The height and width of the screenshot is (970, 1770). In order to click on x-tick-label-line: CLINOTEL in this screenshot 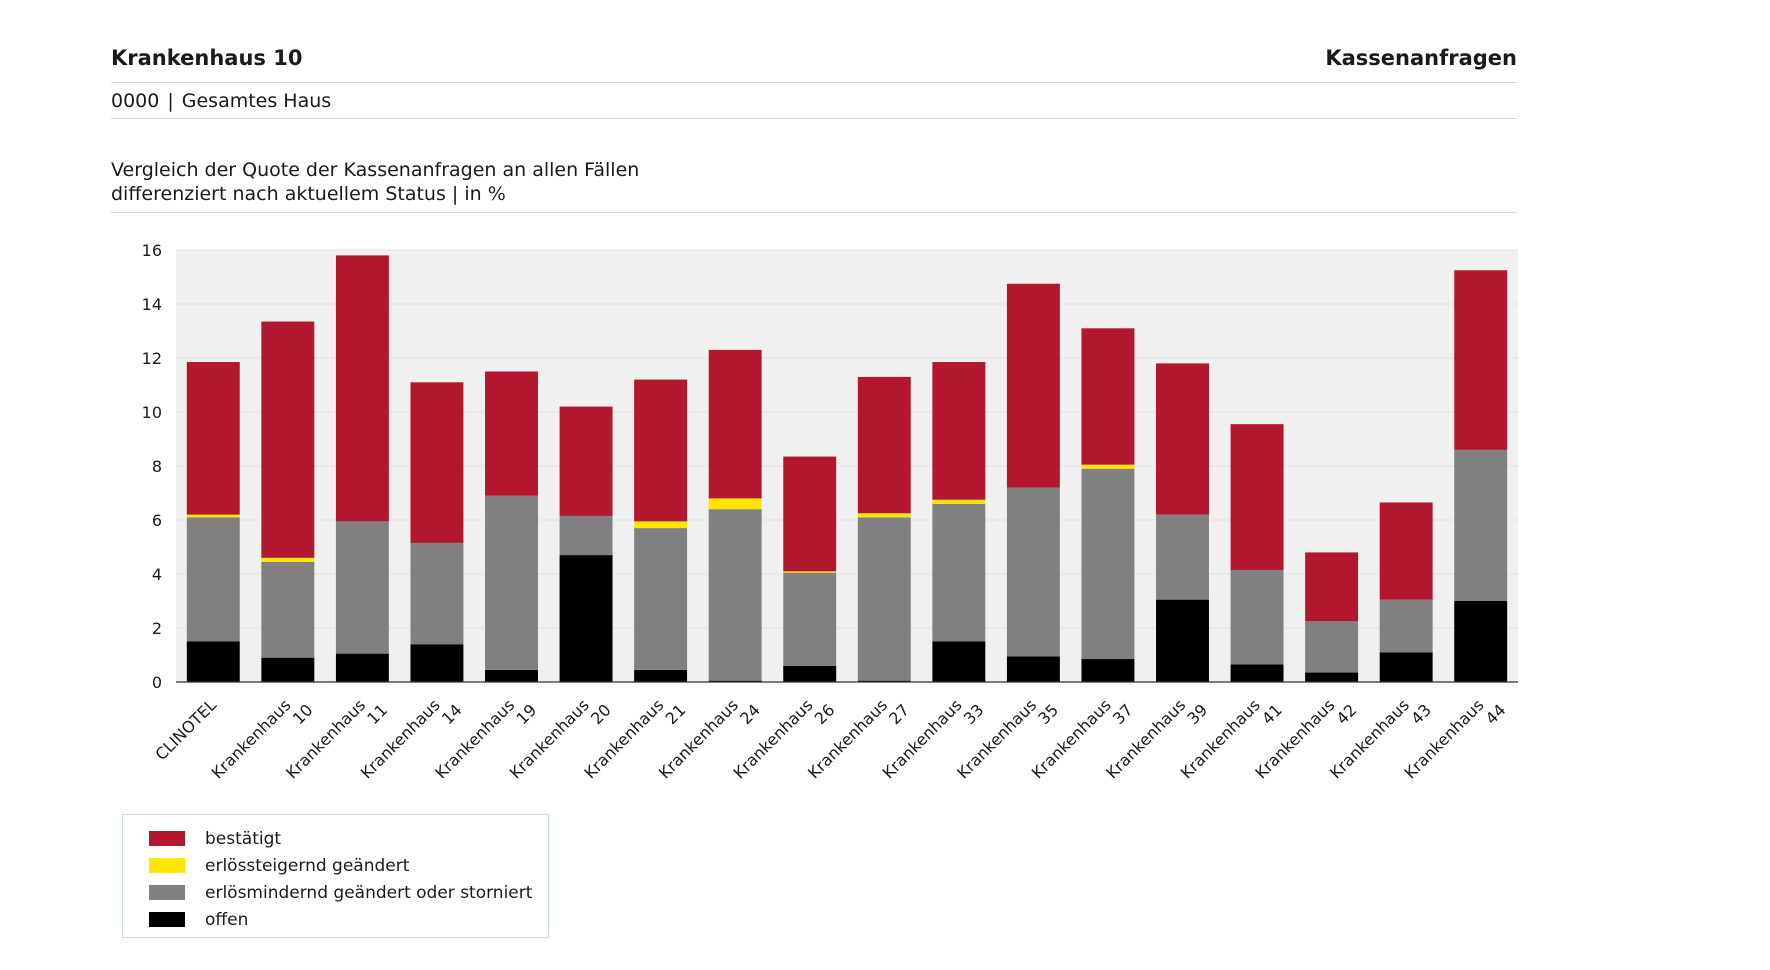, I will do `click(185, 729)`.